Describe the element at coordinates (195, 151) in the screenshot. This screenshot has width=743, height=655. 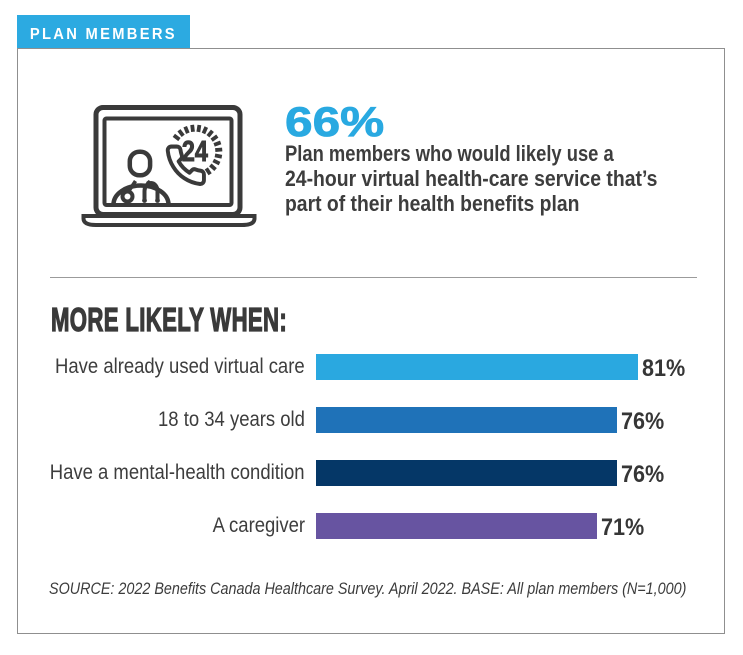
I see `svg-text: 24` at that location.